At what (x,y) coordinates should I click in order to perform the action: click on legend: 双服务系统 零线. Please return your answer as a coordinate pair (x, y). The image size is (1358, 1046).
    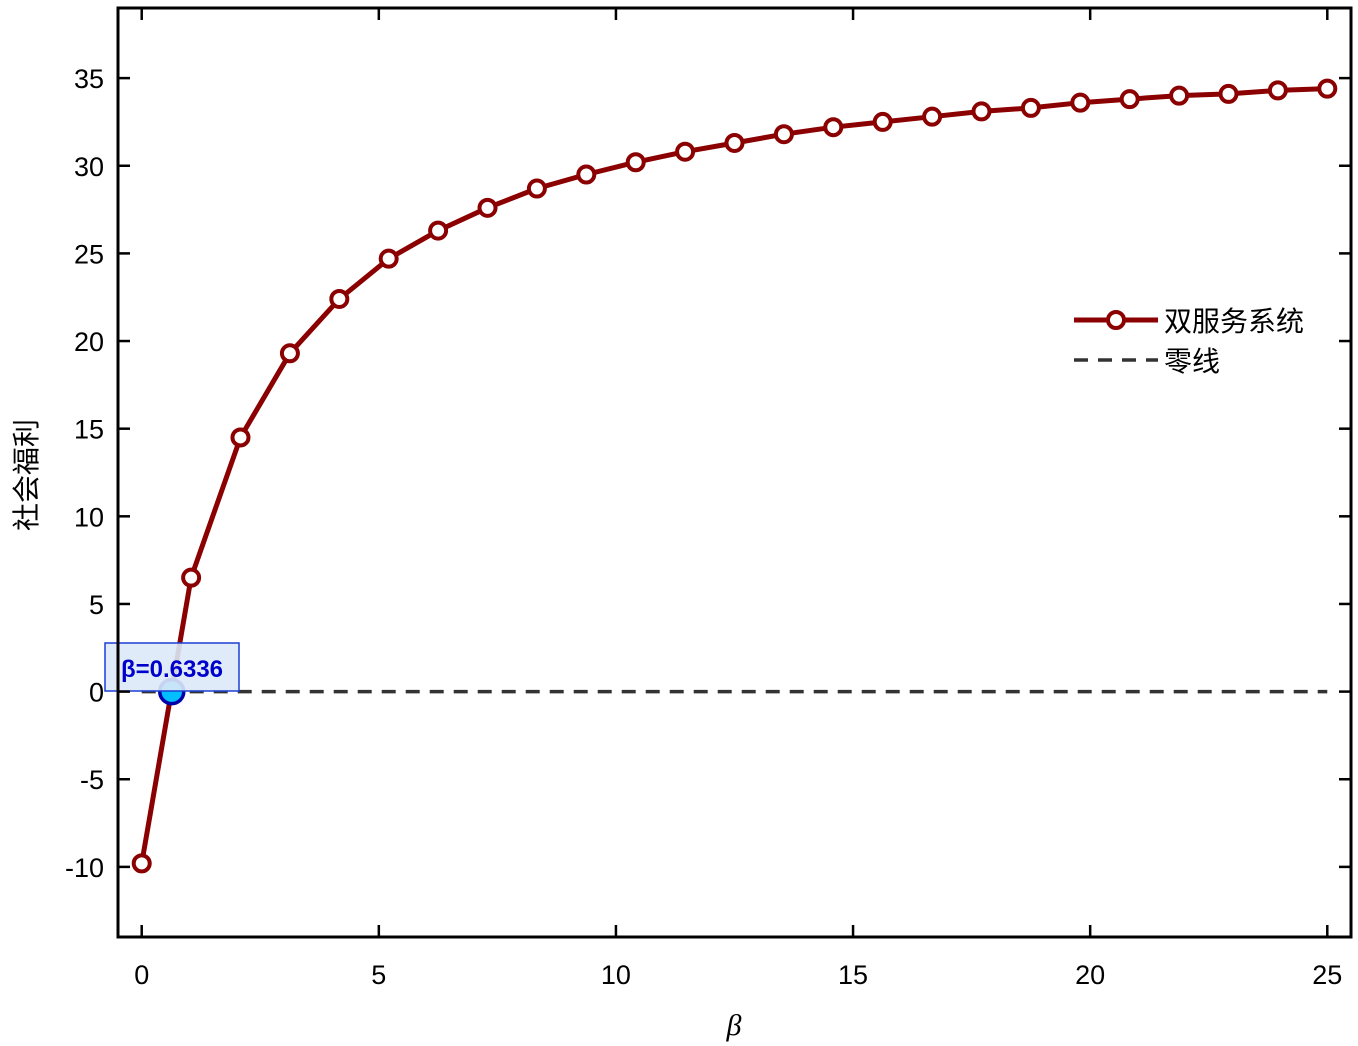
    Looking at the image, I should click on (1189, 341).